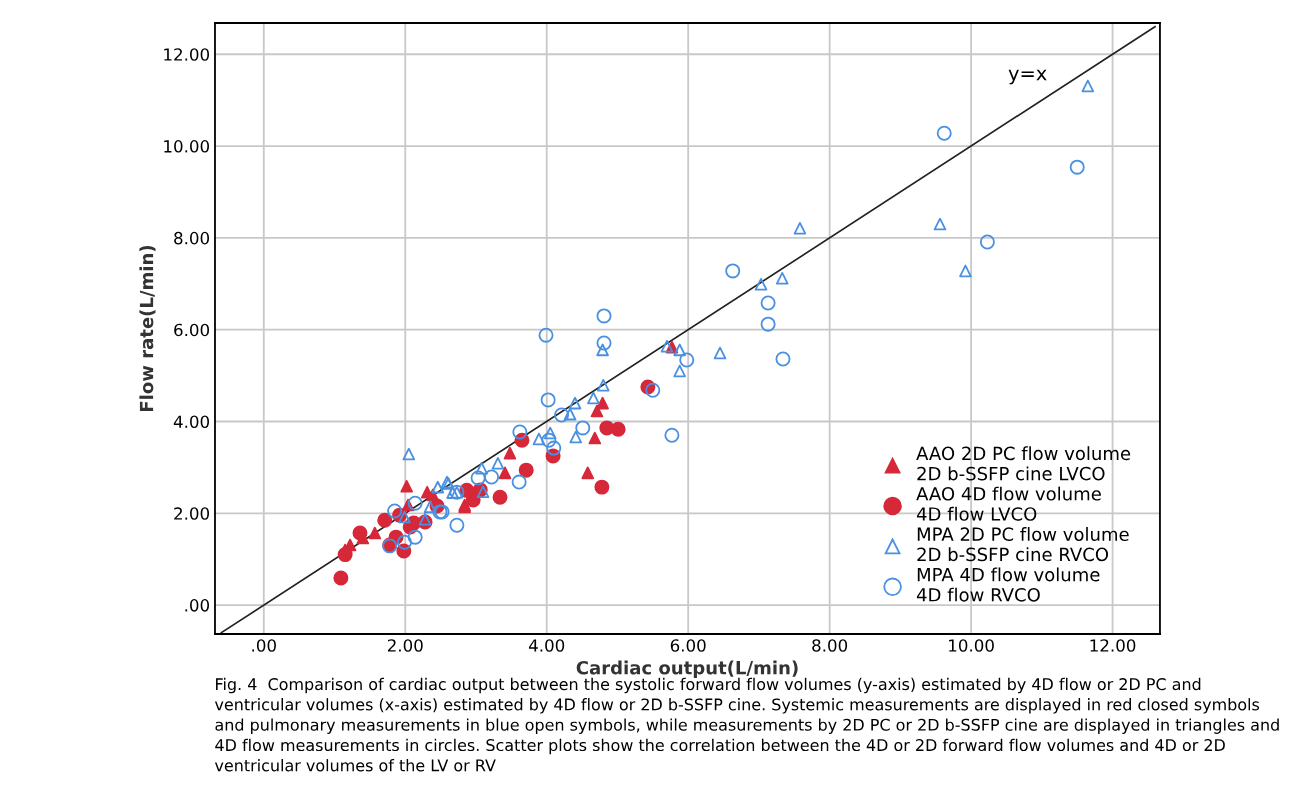 This screenshot has width=1292, height=805. What do you see at coordinates (192, 238) in the screenshot?
I see `y-tick-label: 8.00` at bounding box center [192, 238].